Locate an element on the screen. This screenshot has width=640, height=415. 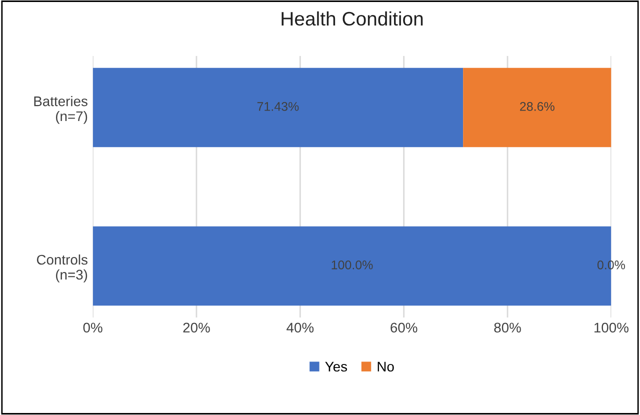
x-tick-label: 0% is located at coordinates (92, 327).